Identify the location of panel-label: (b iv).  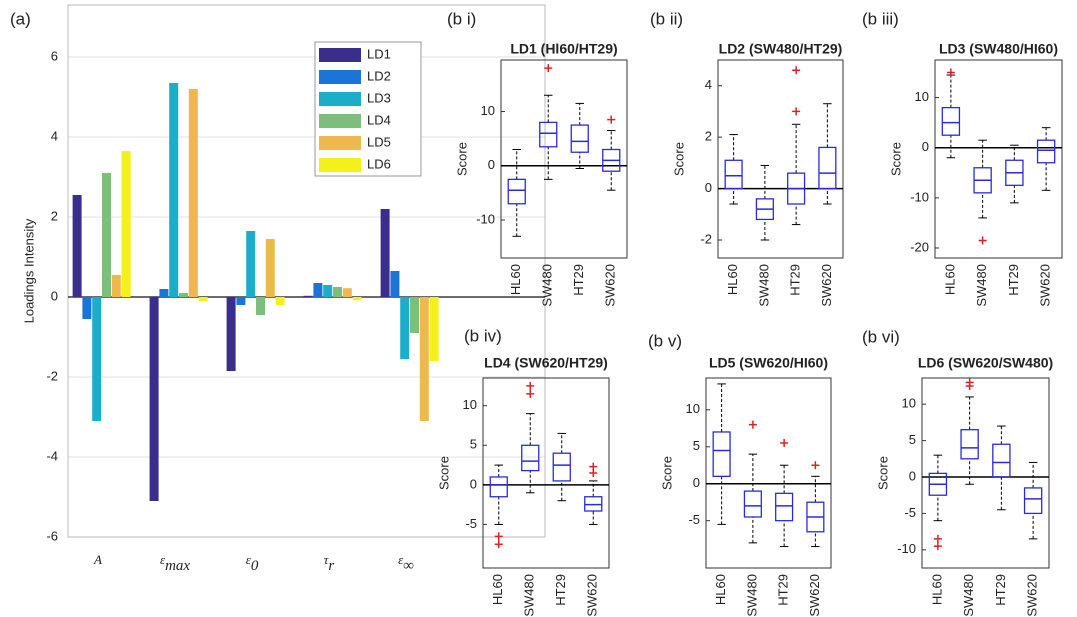
(483, 335).